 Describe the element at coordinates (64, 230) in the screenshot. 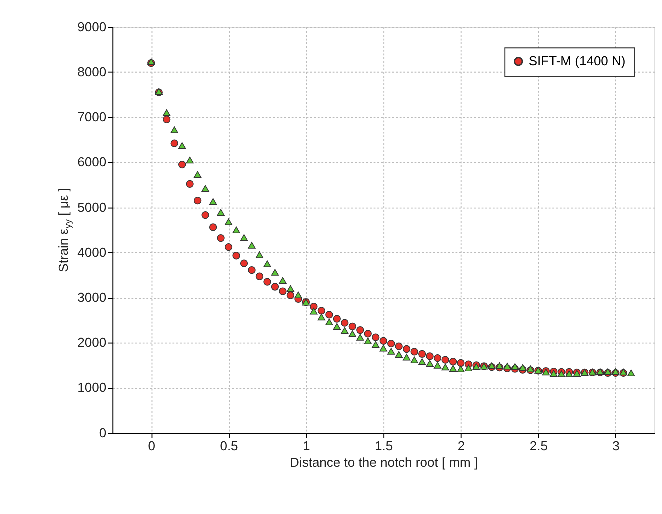

I see `y-axis-title: Strain εyy [ με ]` at that location.